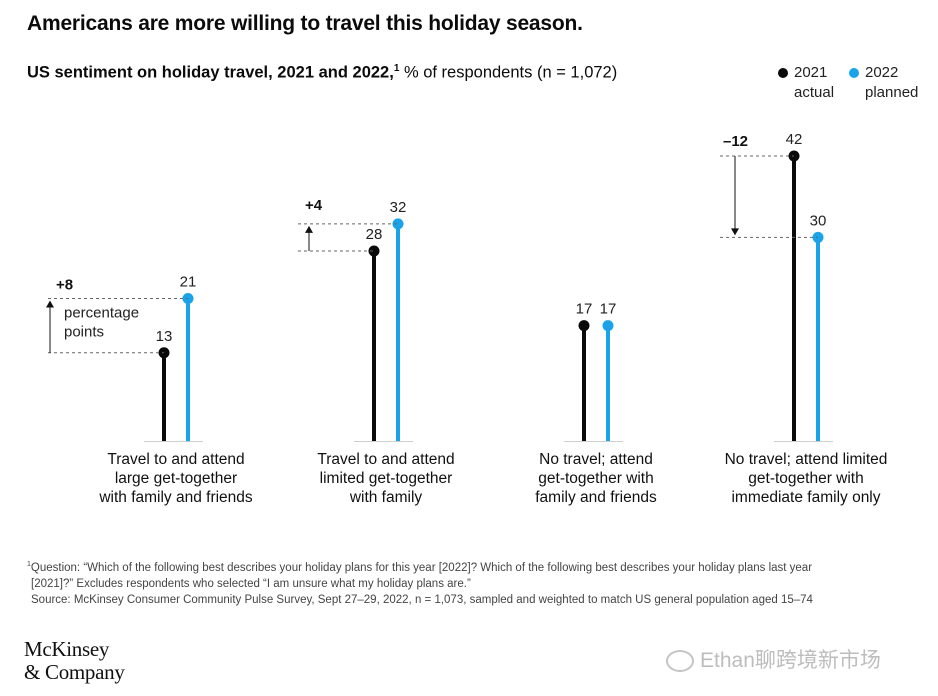 This screenshot has height=696, width=938. I want to click on subtitle-footnote-marker: 1, so click(396, 68).